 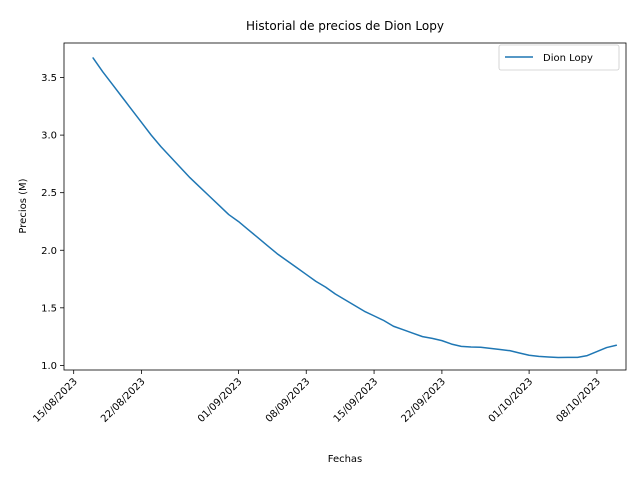 What do you see at coordinates (49, 193) in the screenshot?
I see `y-tick-label: 2.5` at bounding box center [49, 193].